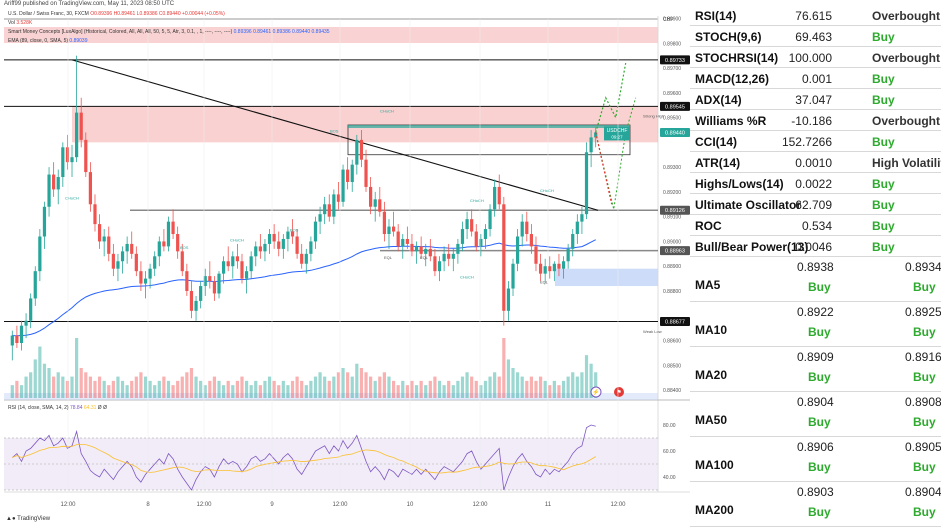 The width and height of the screenshot is (941, 530). I want to click on supply-order-block, so click(365, 124).